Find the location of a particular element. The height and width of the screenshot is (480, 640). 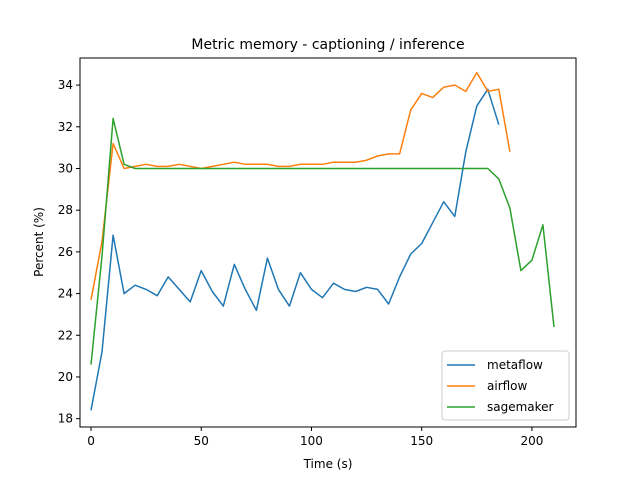

y-tick-label: 28 is located at coordinates (65, 210).